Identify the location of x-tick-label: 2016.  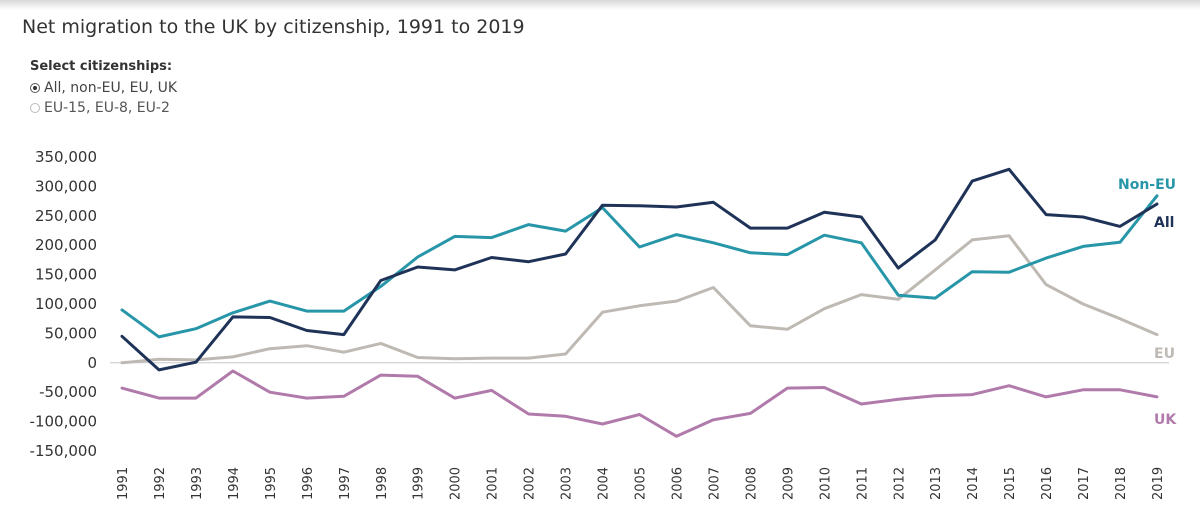
(1047, 483).